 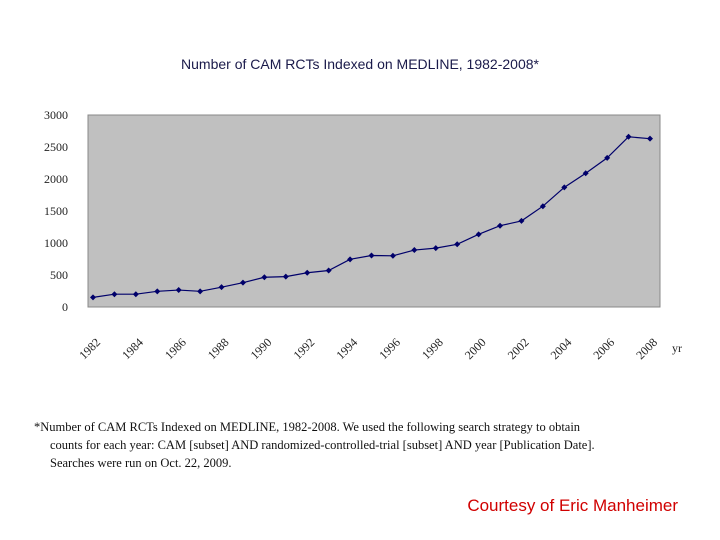 I want to click on x-tick-label: 1996, so click(x=389, y=348).